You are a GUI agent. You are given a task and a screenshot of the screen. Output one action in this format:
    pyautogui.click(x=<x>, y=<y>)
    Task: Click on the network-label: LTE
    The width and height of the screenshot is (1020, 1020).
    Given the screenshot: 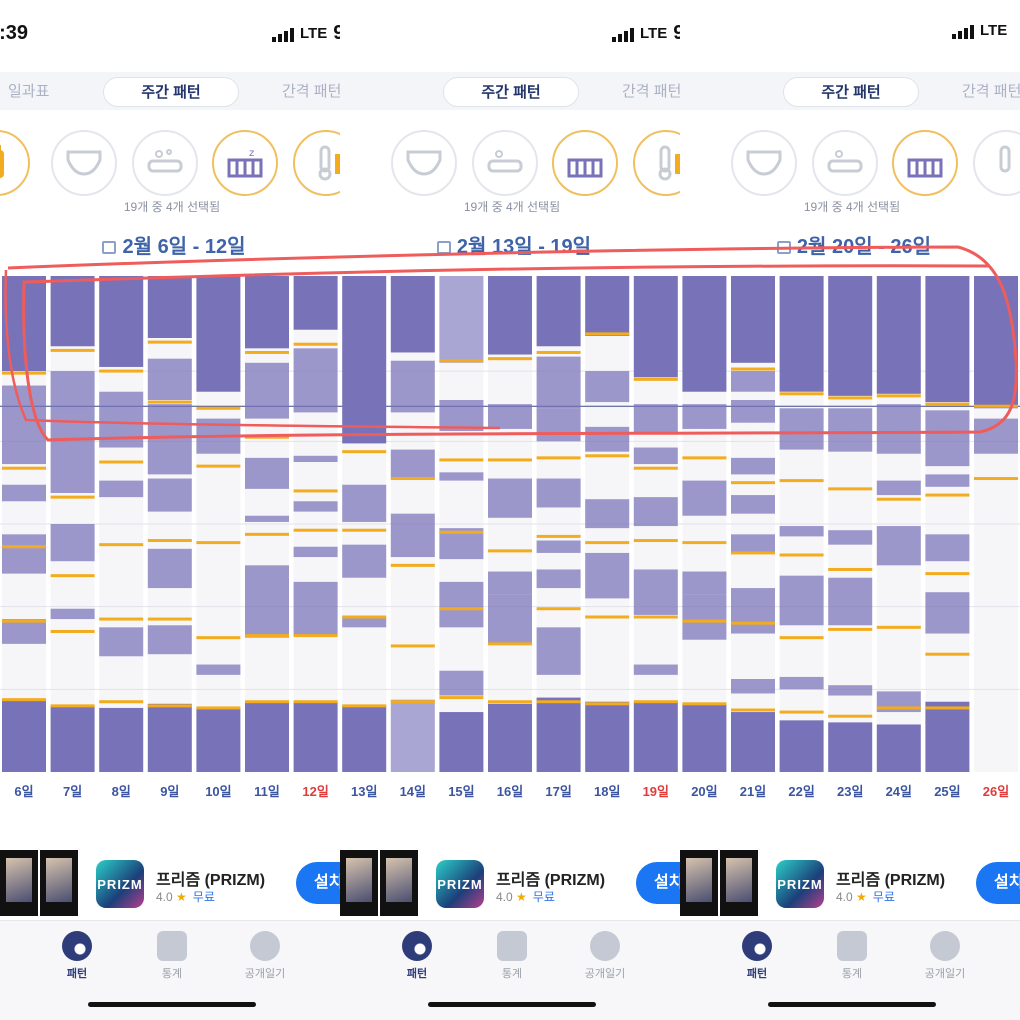 What is the action you would take?
    pyautogui.click(x=314, y=33)
    